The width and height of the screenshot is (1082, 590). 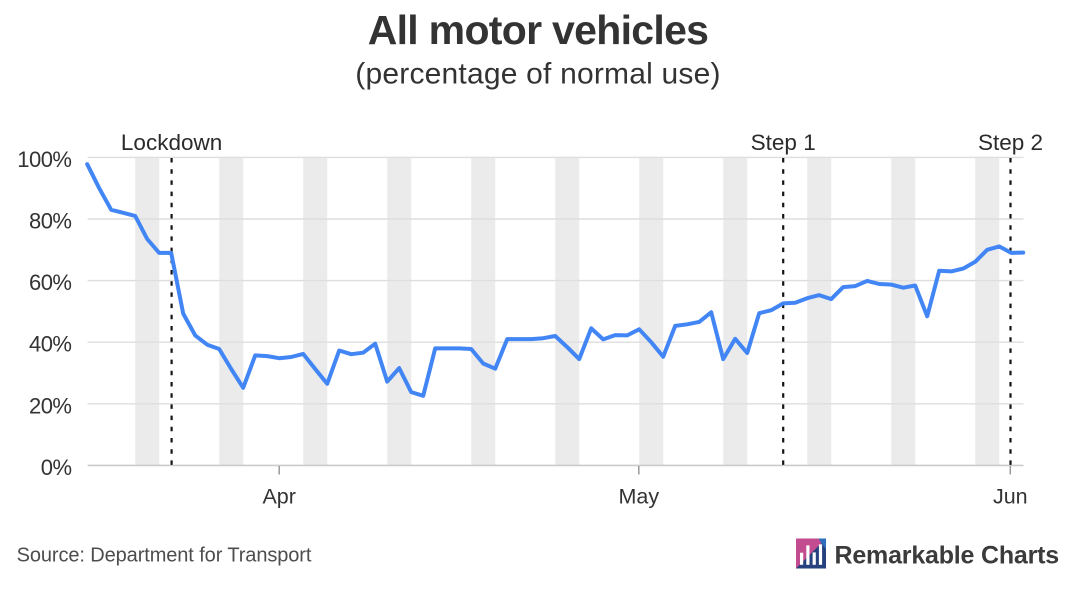 I want to click on svg-text: (percentage of normal use), so click(x=537, y=74).